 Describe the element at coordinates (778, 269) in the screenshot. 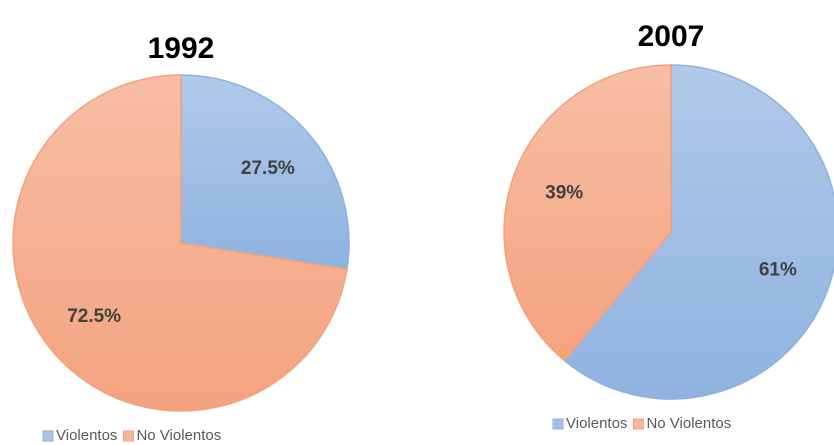

I see `data-label: 61%` at that location.